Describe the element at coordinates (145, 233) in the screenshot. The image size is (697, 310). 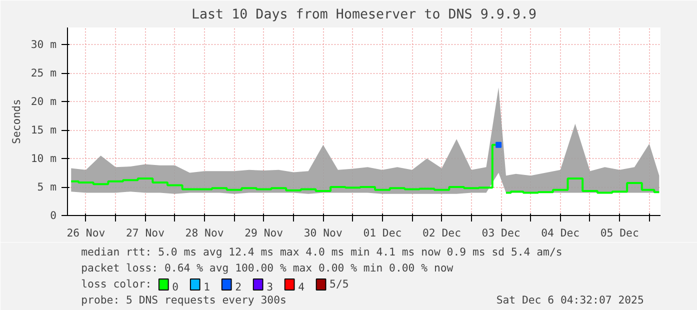
I see `x-tick-label: 27 Nov` at that location.